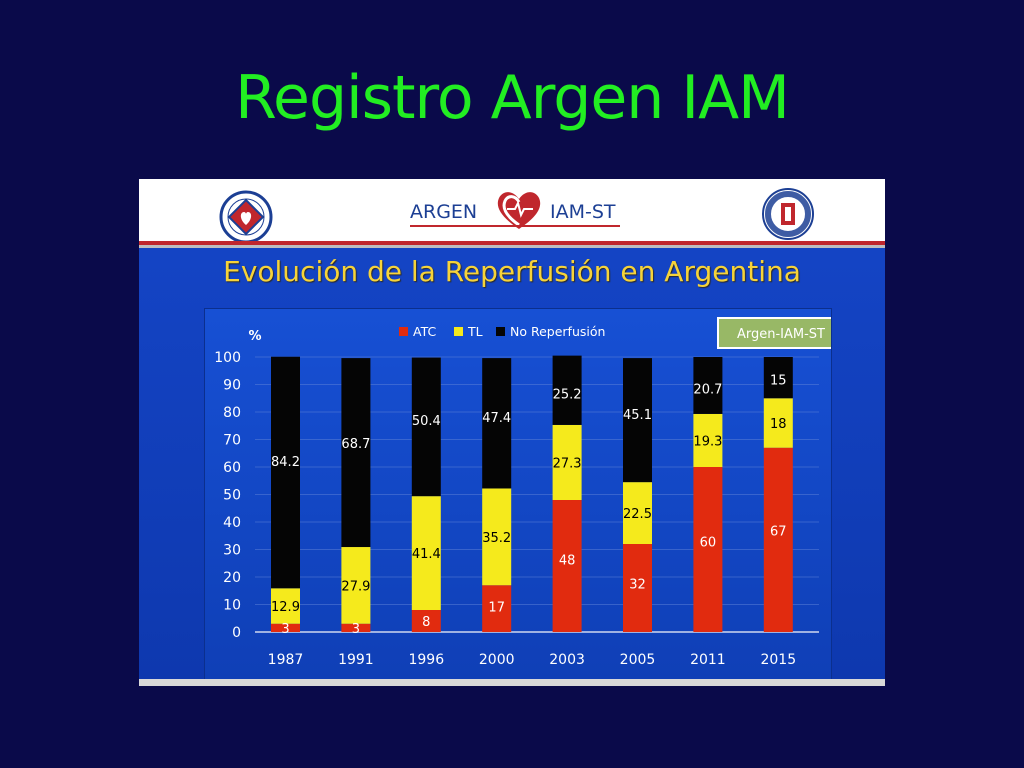  What do you see at coordinates (232, 413) in the screenshot?
I see `y-tick-label: 80` at bounding box center [232, 413].